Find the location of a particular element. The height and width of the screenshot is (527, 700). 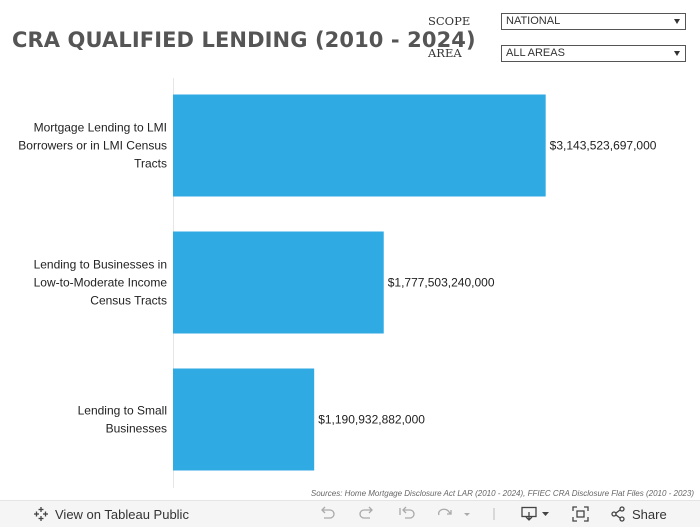

refresh-icon is located at coordinates (454, 514).